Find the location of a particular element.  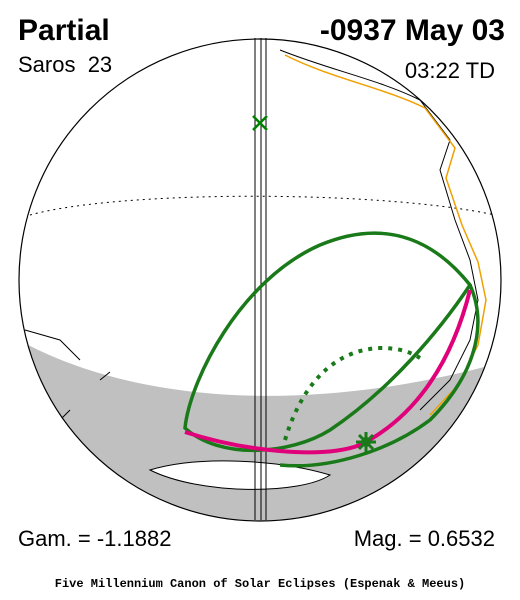

eclipse-type: Partial is located at coordinates (64, 30).